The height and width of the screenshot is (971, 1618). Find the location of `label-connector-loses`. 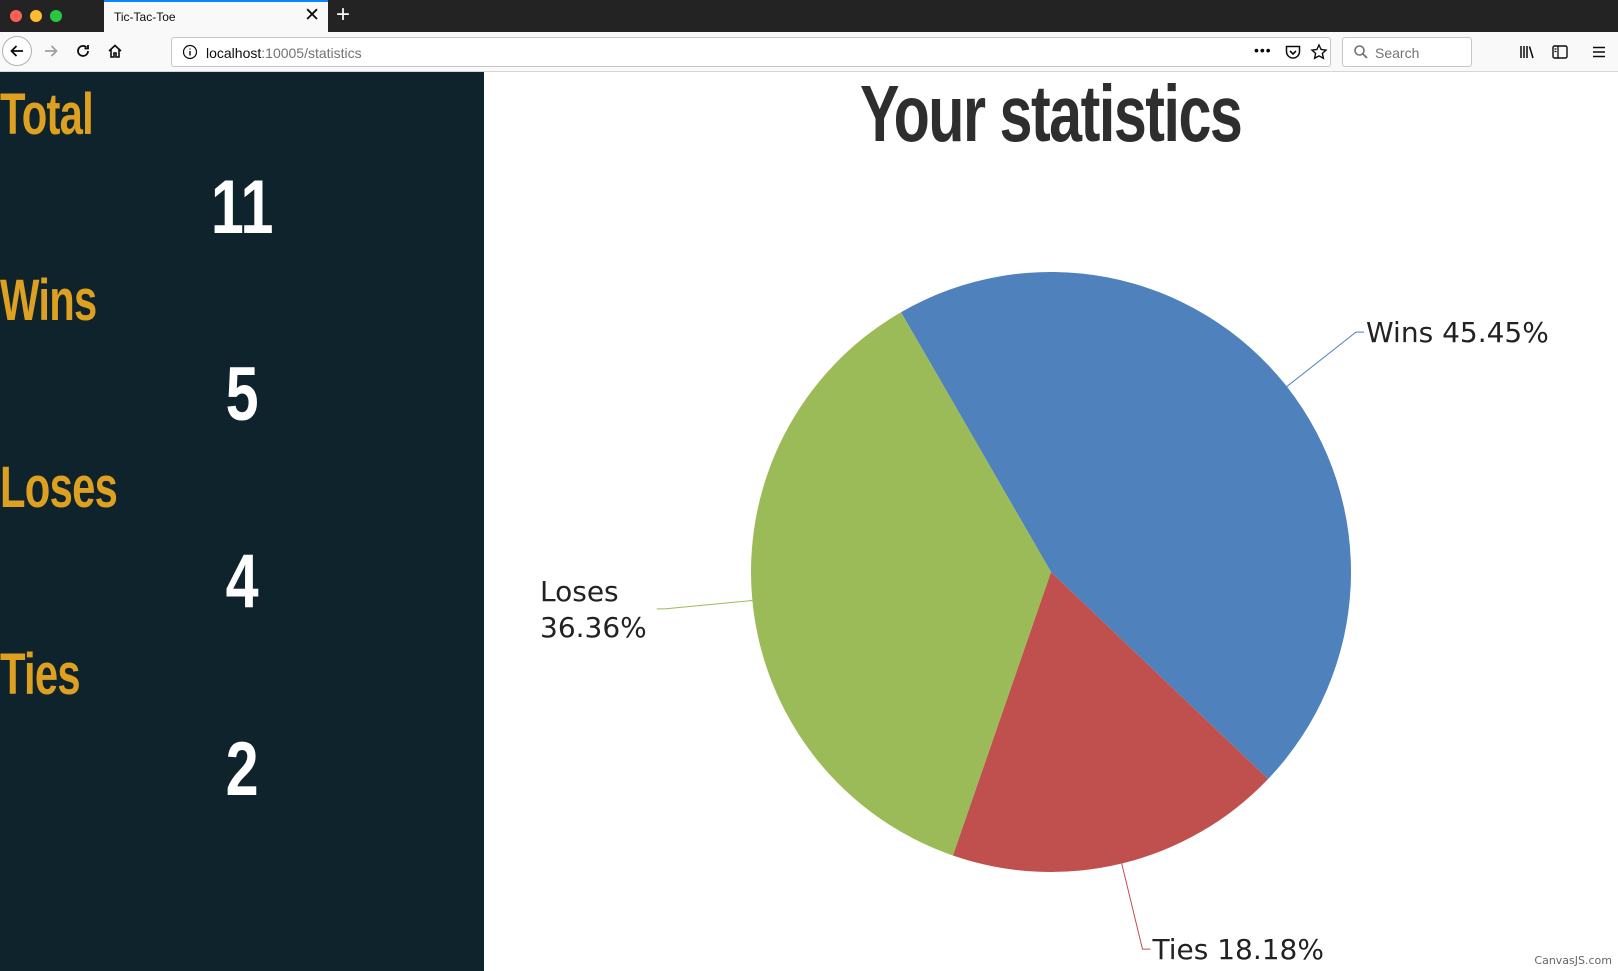

label-connector-loses is located at coordinates (704, 605).